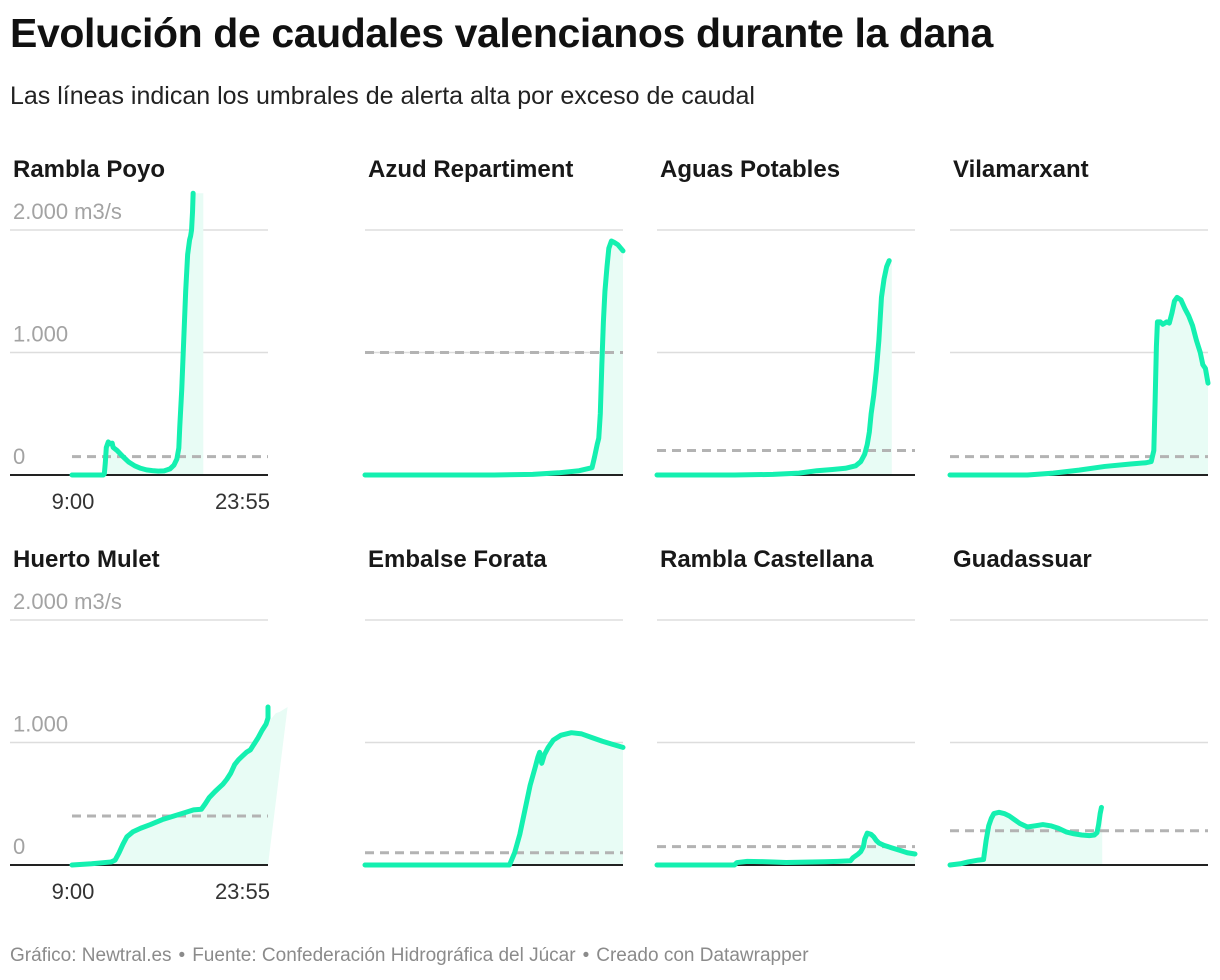 The height and width of the screenshot is (980, 1220). Describe the element at coordinates (89, 169) in the screenshot. I see `panel-title: Rambla Poyo` at that location.